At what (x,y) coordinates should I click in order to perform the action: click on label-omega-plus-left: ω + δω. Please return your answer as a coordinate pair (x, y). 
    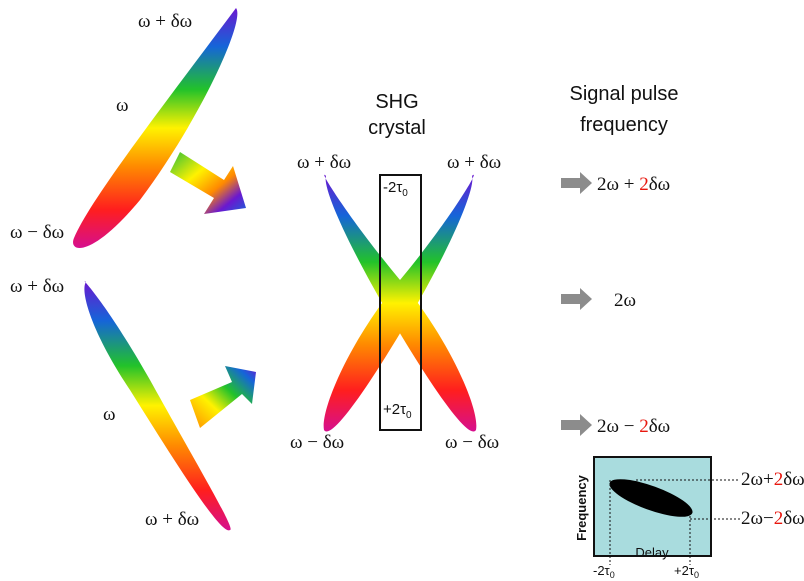
    Looking at the image, I should click on (37, 286).